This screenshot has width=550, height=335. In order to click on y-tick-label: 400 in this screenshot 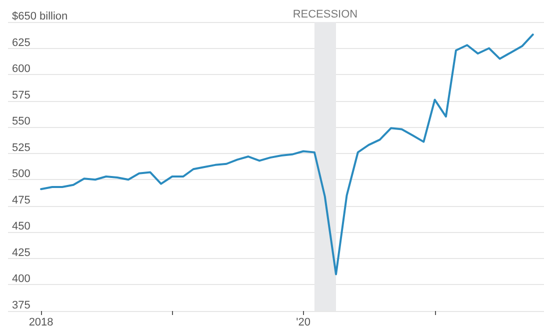, I will do `click(21, 279)`.